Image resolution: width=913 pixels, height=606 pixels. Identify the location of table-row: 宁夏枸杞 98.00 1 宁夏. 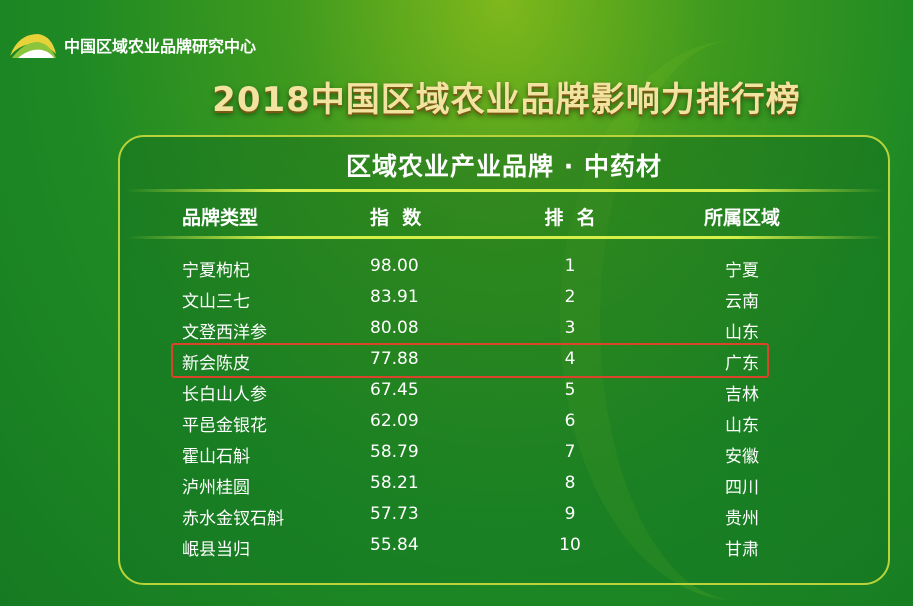
(456, 267).